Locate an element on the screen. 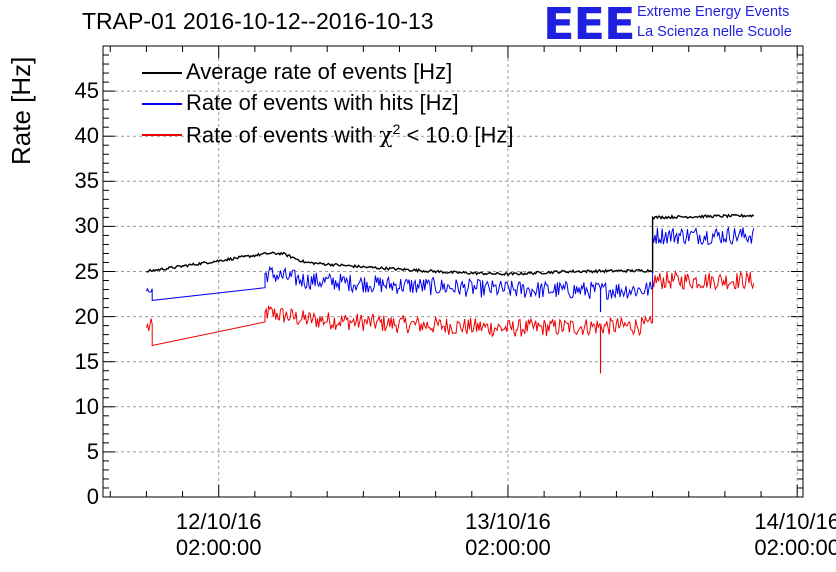  x-tick-label: 13/10/16 02:00:00 is located at coordinates (508, 535).